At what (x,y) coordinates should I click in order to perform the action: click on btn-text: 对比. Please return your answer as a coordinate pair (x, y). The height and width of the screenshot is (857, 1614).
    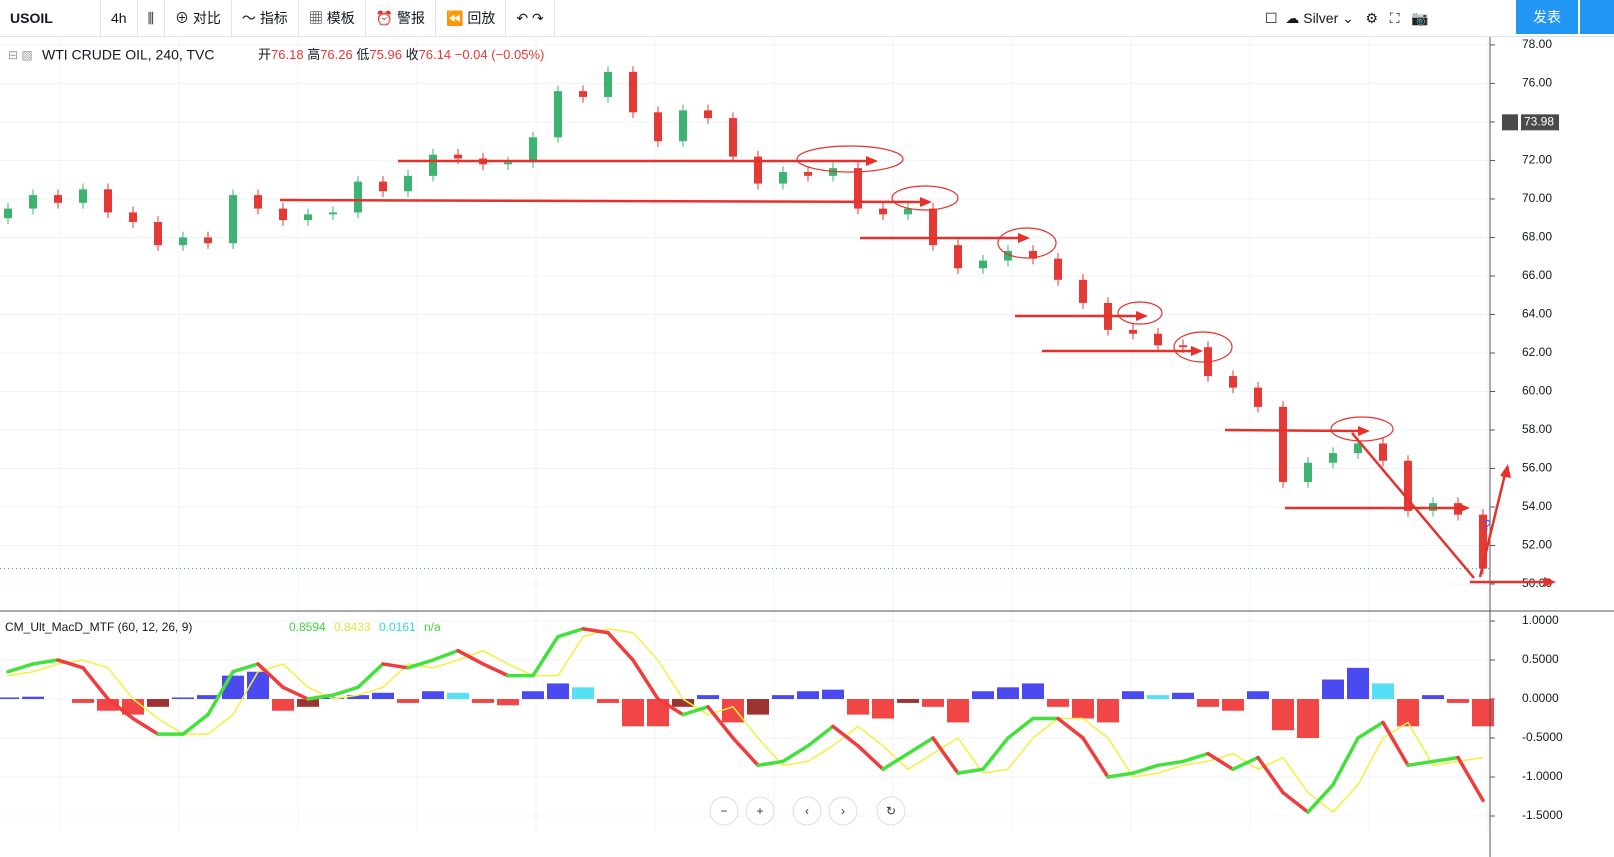
    Looking at the image, I should click on (206, 18).